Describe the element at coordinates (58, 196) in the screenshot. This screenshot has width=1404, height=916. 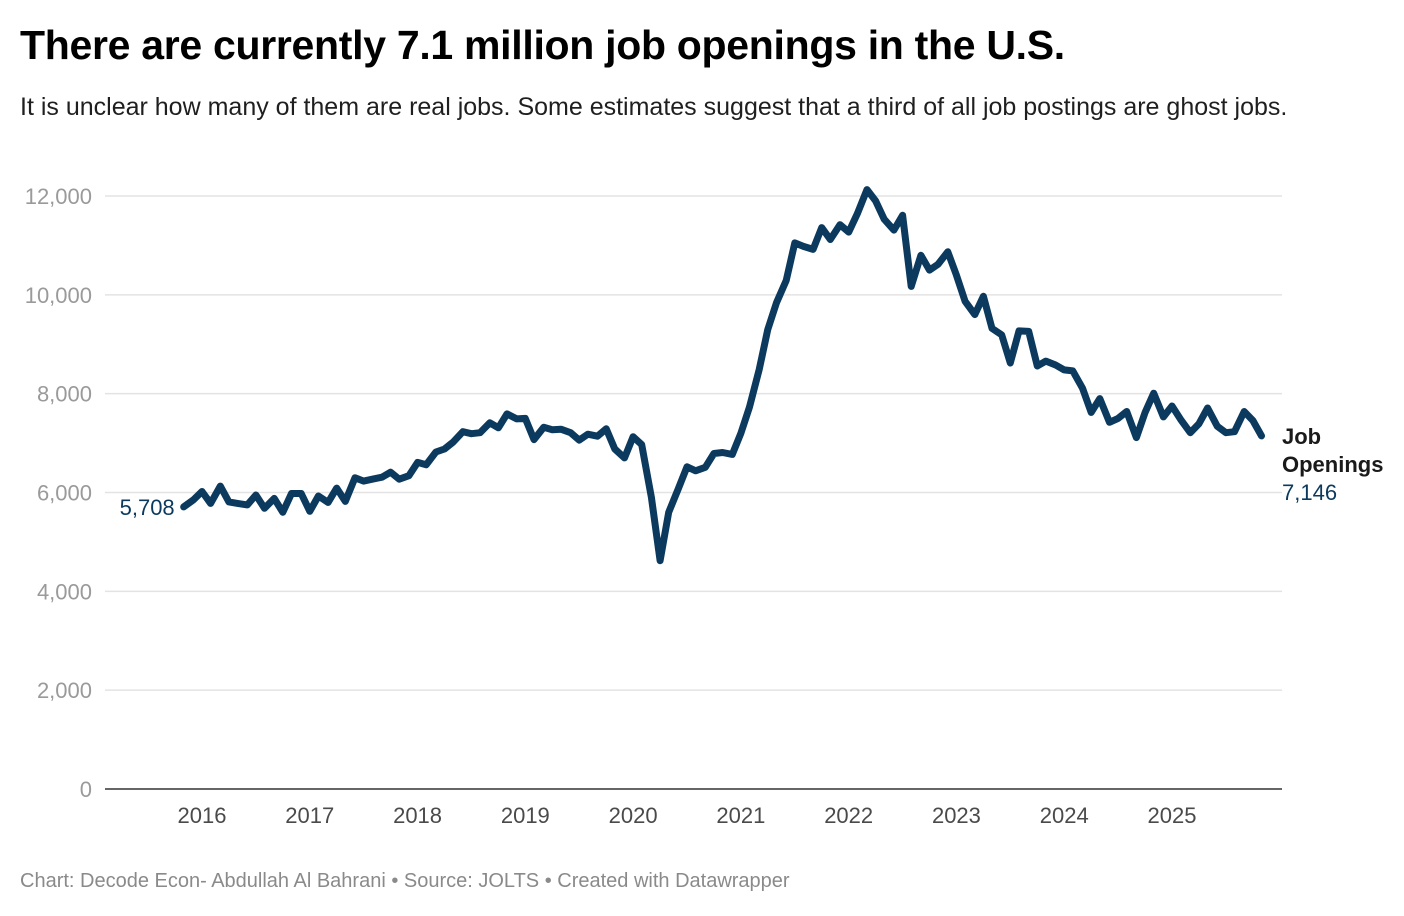
I see `y-tick-label-12000: 12,000` at that location.